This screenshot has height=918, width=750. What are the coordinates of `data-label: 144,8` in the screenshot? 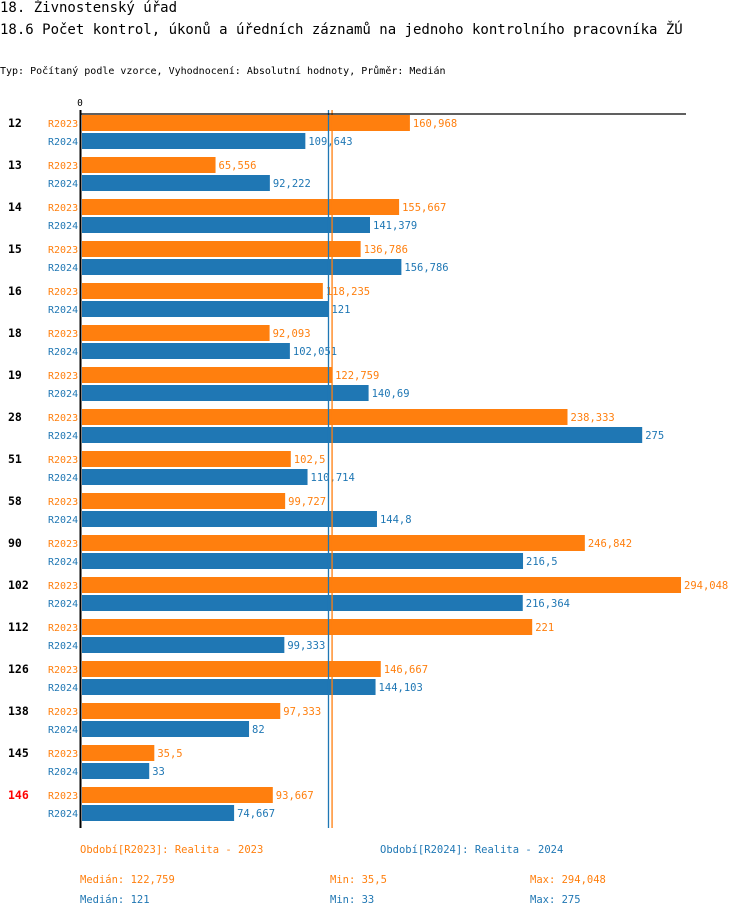 It's located at (396, 520).